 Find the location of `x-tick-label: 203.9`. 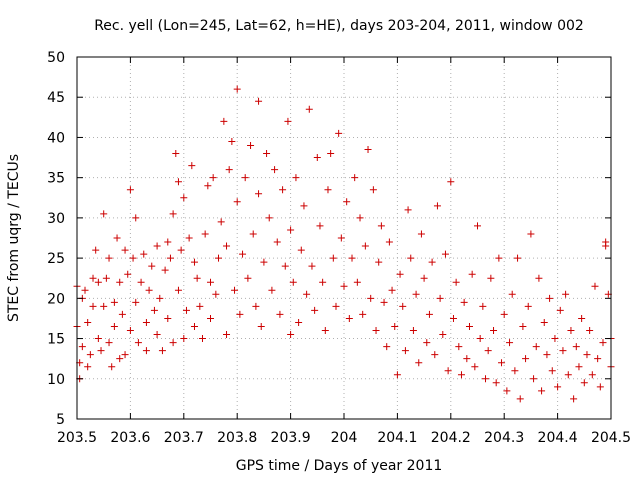

x-tick-label: 203.9 is located at coordinates (291, 438).